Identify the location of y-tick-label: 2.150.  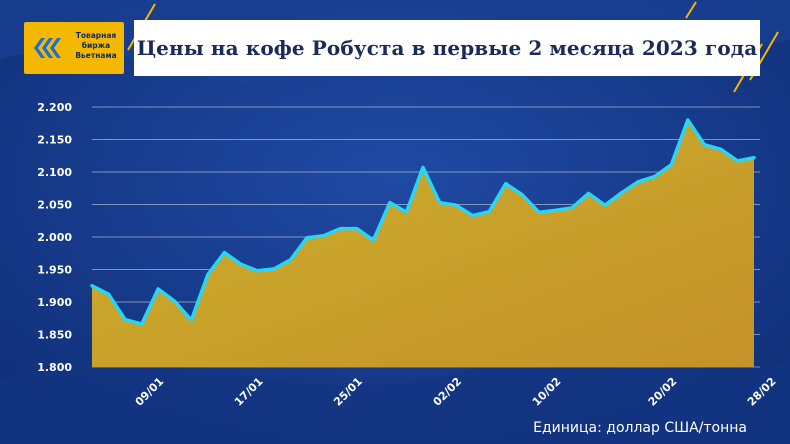
(54, 140).